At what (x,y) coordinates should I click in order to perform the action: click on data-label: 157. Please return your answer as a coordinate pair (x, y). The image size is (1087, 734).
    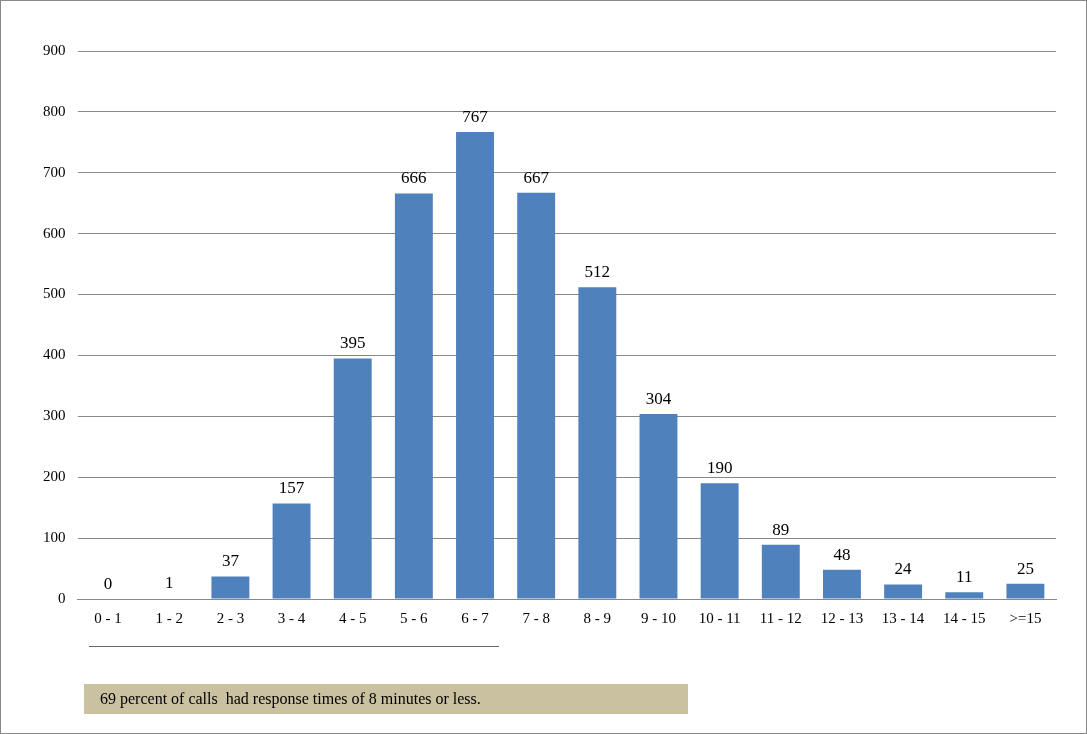
    Looking at the image, I should click on (291, 488).